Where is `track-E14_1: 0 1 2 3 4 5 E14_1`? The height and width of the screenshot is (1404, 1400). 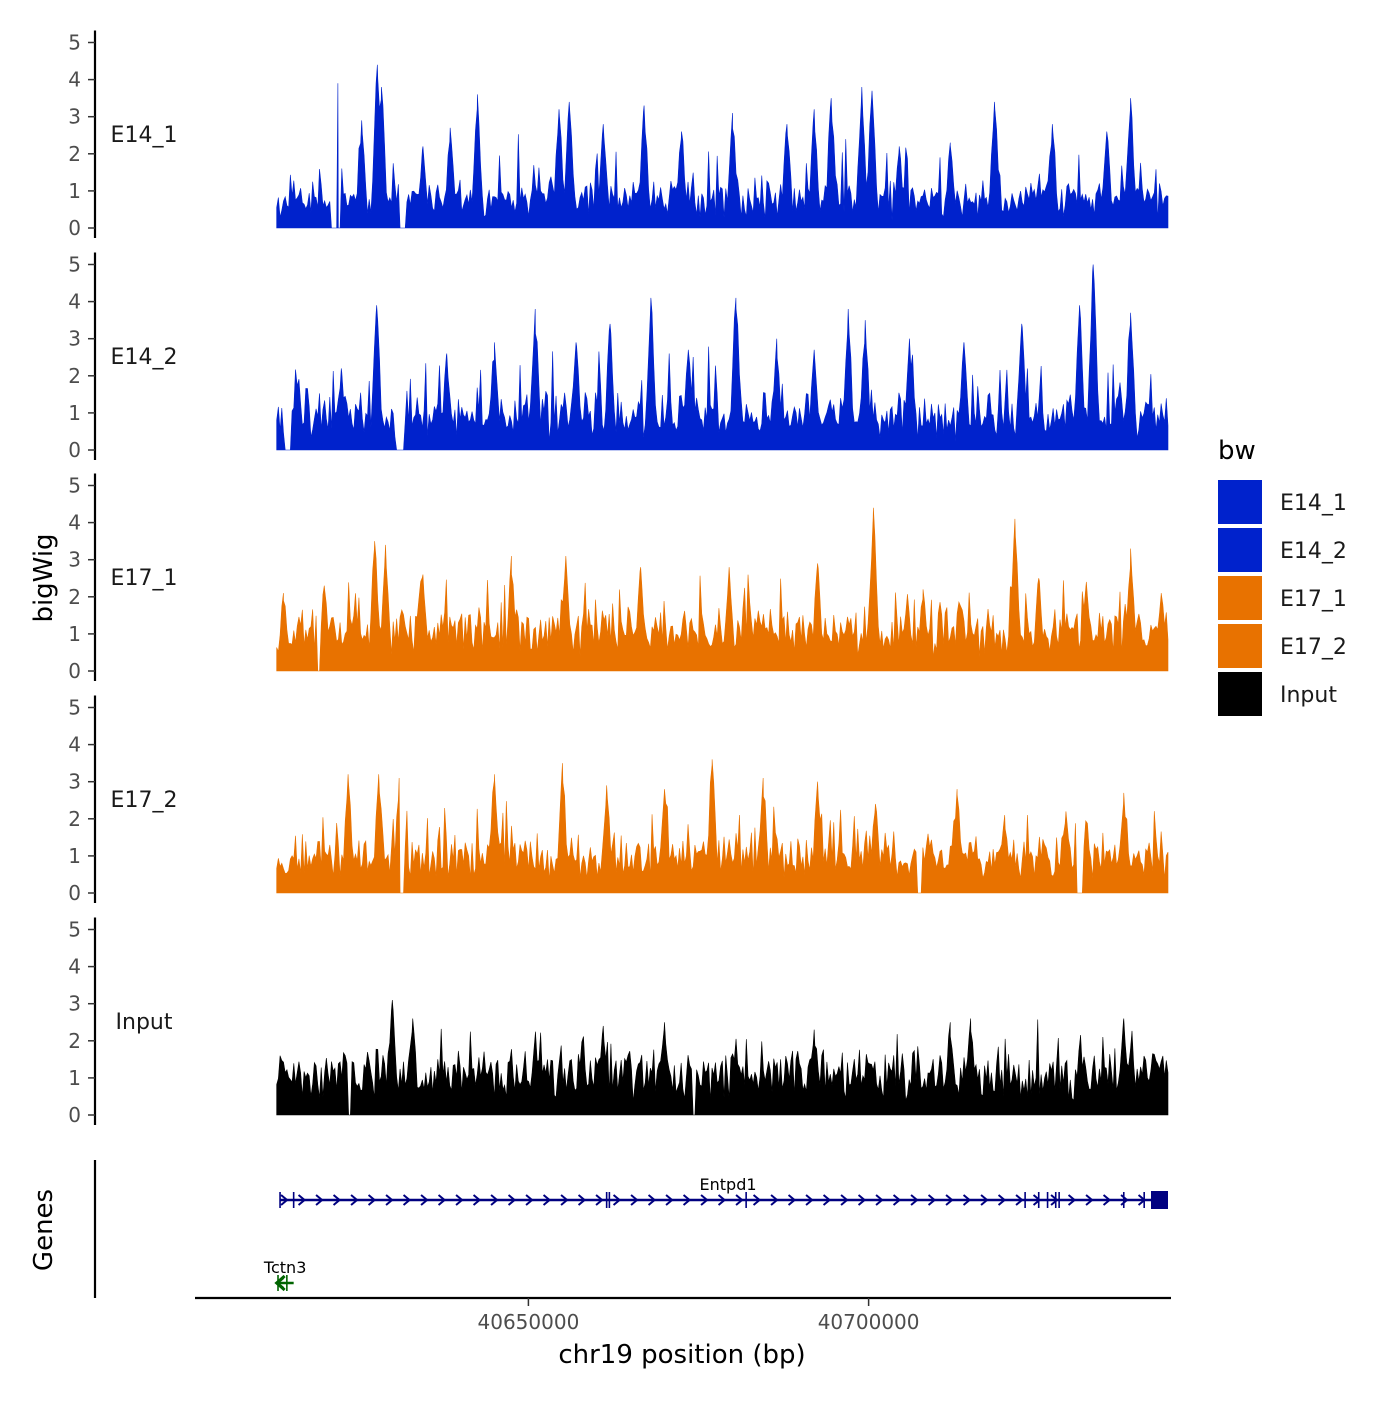 track-E14_1: 0 1 2 3 4 5 E14_1 is located at coordinates (618, 135).